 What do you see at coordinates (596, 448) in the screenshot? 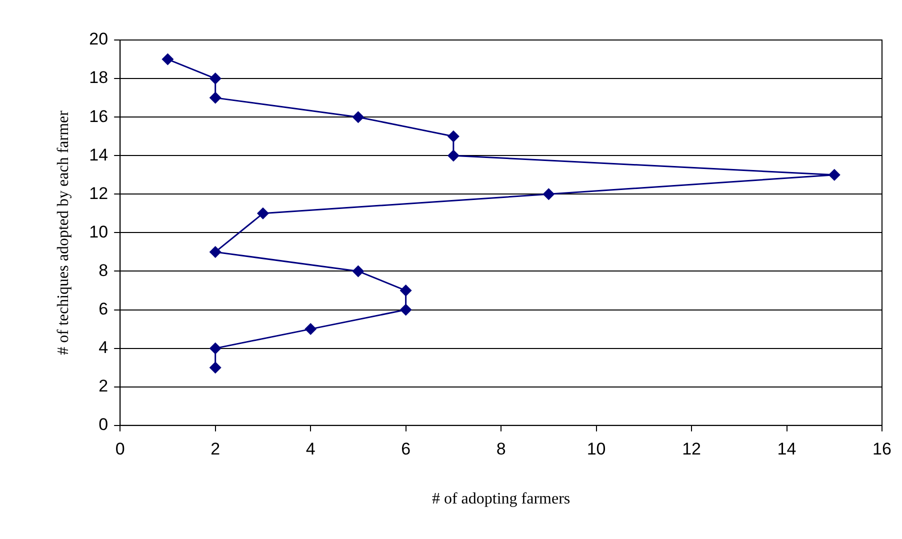
I see `x-tick-label: 10` at bounding box center [596, 448].